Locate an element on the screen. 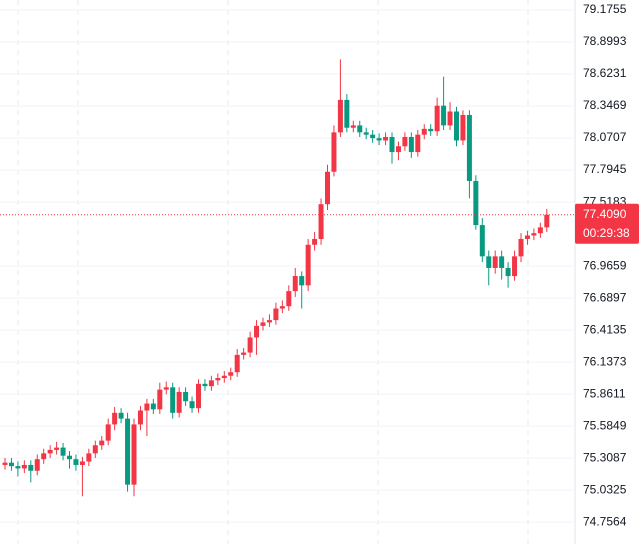 The height and width of the screenshot is (544, 639). y-tick-label: 79.1755 is located at coordinates (605, 9).